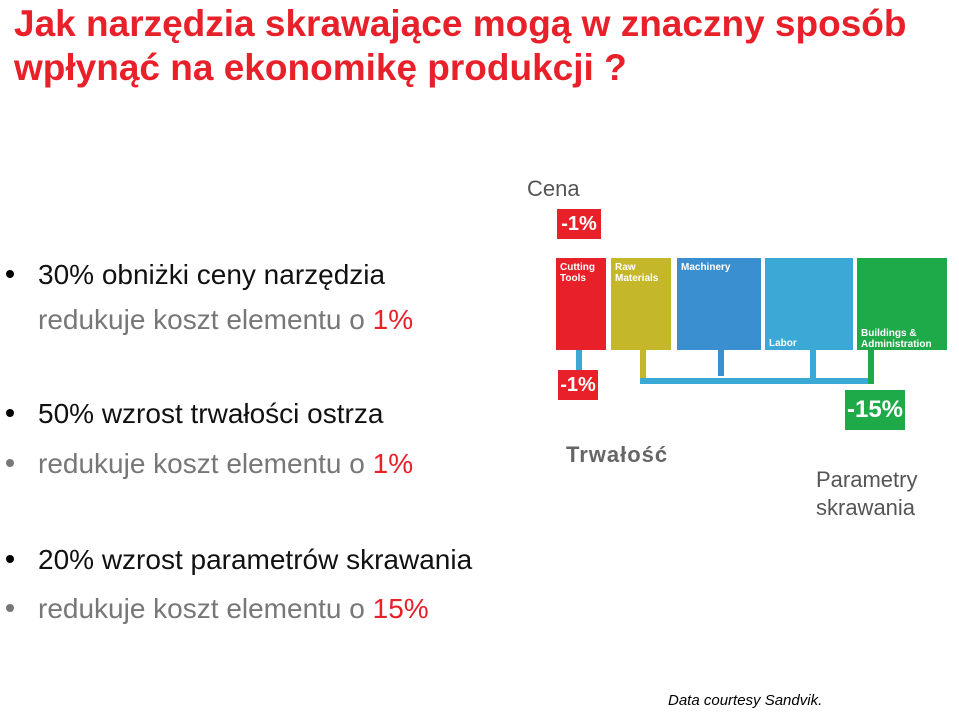 The height and width of the screenshot is (713, 959). Describe the element at coordinates (579, 362) in the screenshot. I see `connector-tools` at that location.